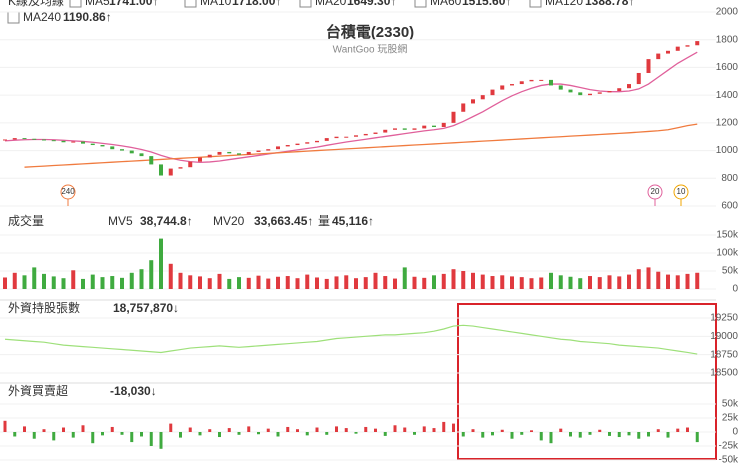 Image resolution: width=740 pixels, height=465 pixels. I want to click on netbuy-latest: -18,030↓, so click(133, 391).